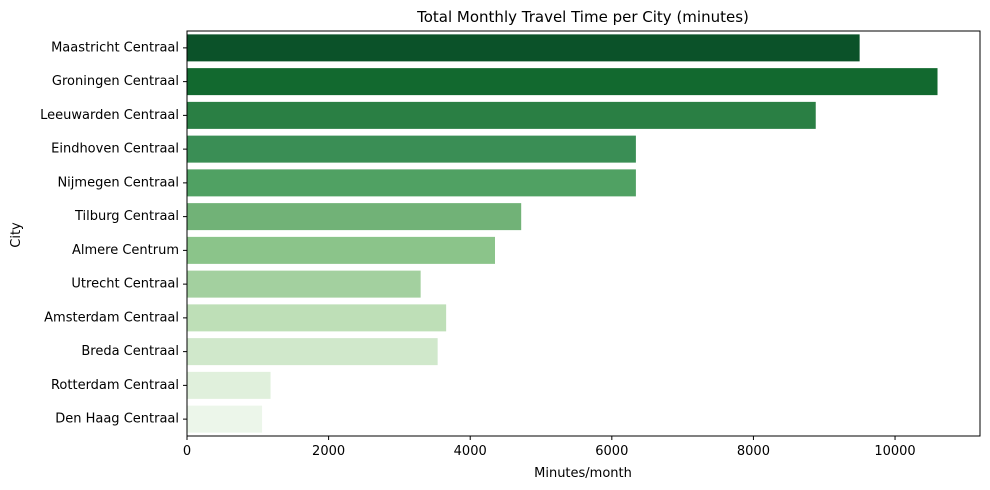 The width and height of the screenshot is (990, 490). What do you see at coordinates (312, 352) in the screenshot?
I see `bar-breda-centraal` at bounding box center [312, 352].